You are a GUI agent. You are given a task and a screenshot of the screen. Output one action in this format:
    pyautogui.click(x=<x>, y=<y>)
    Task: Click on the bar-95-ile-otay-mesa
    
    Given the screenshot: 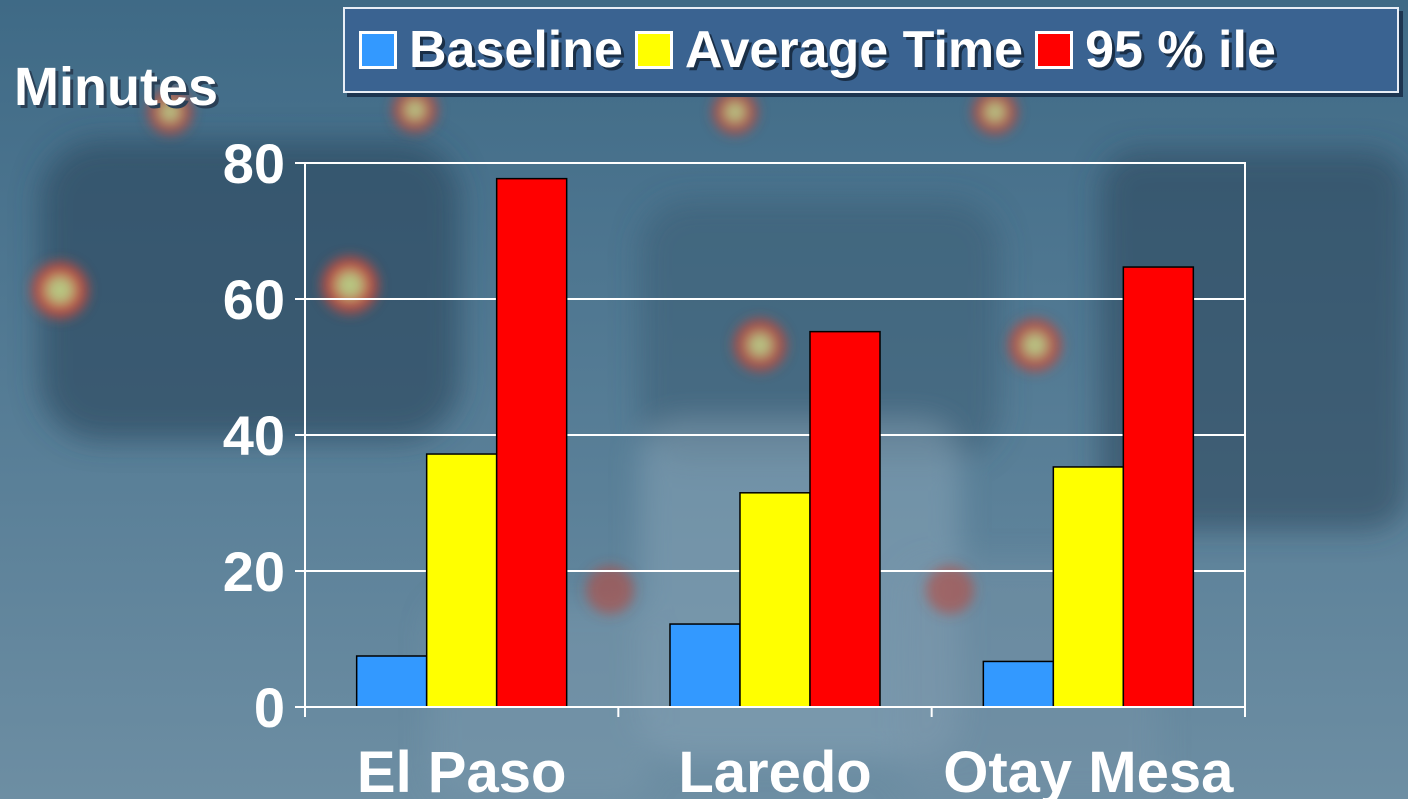 What is the action you would take?
    pyautogui.click(x=1158, y=487)
    